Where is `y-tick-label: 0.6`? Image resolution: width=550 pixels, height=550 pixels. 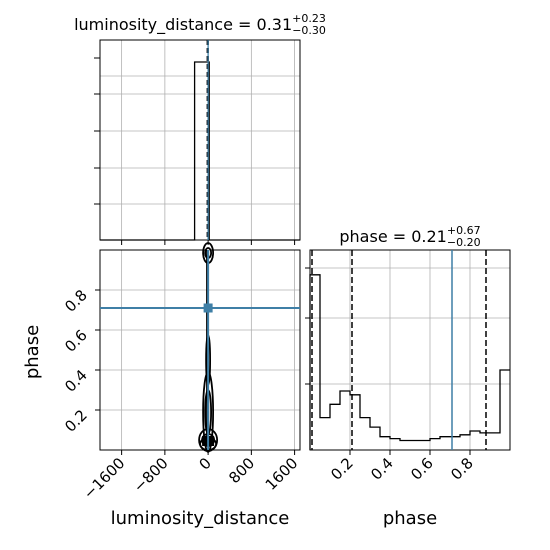
y-tick-label: 0.6 is located at coordinates (76, 341).